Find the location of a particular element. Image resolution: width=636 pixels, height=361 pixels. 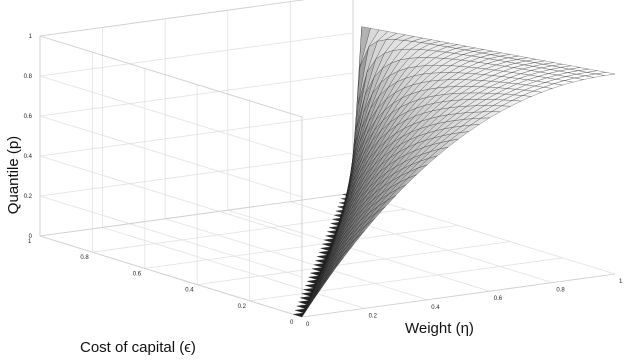

x-tick-label: 0 is located at coordinates (308, 325).